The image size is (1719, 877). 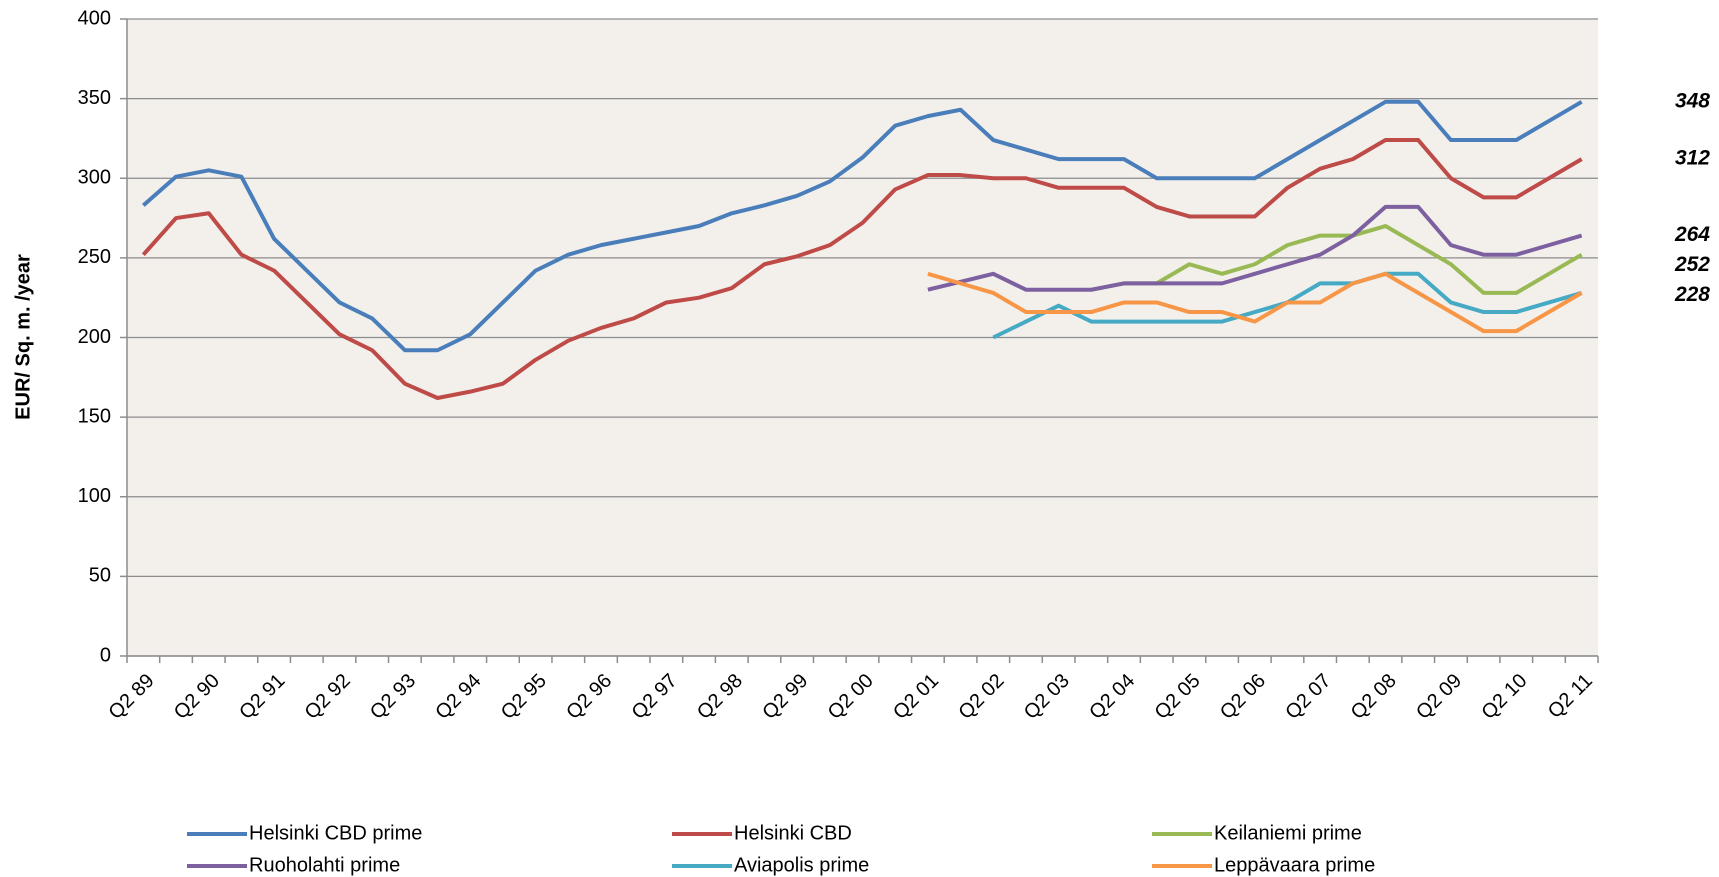 What do you see at coordinates (94, 257) in the screenshot?
I see `y-tick-label: 250` at bounding box center [94, 257].